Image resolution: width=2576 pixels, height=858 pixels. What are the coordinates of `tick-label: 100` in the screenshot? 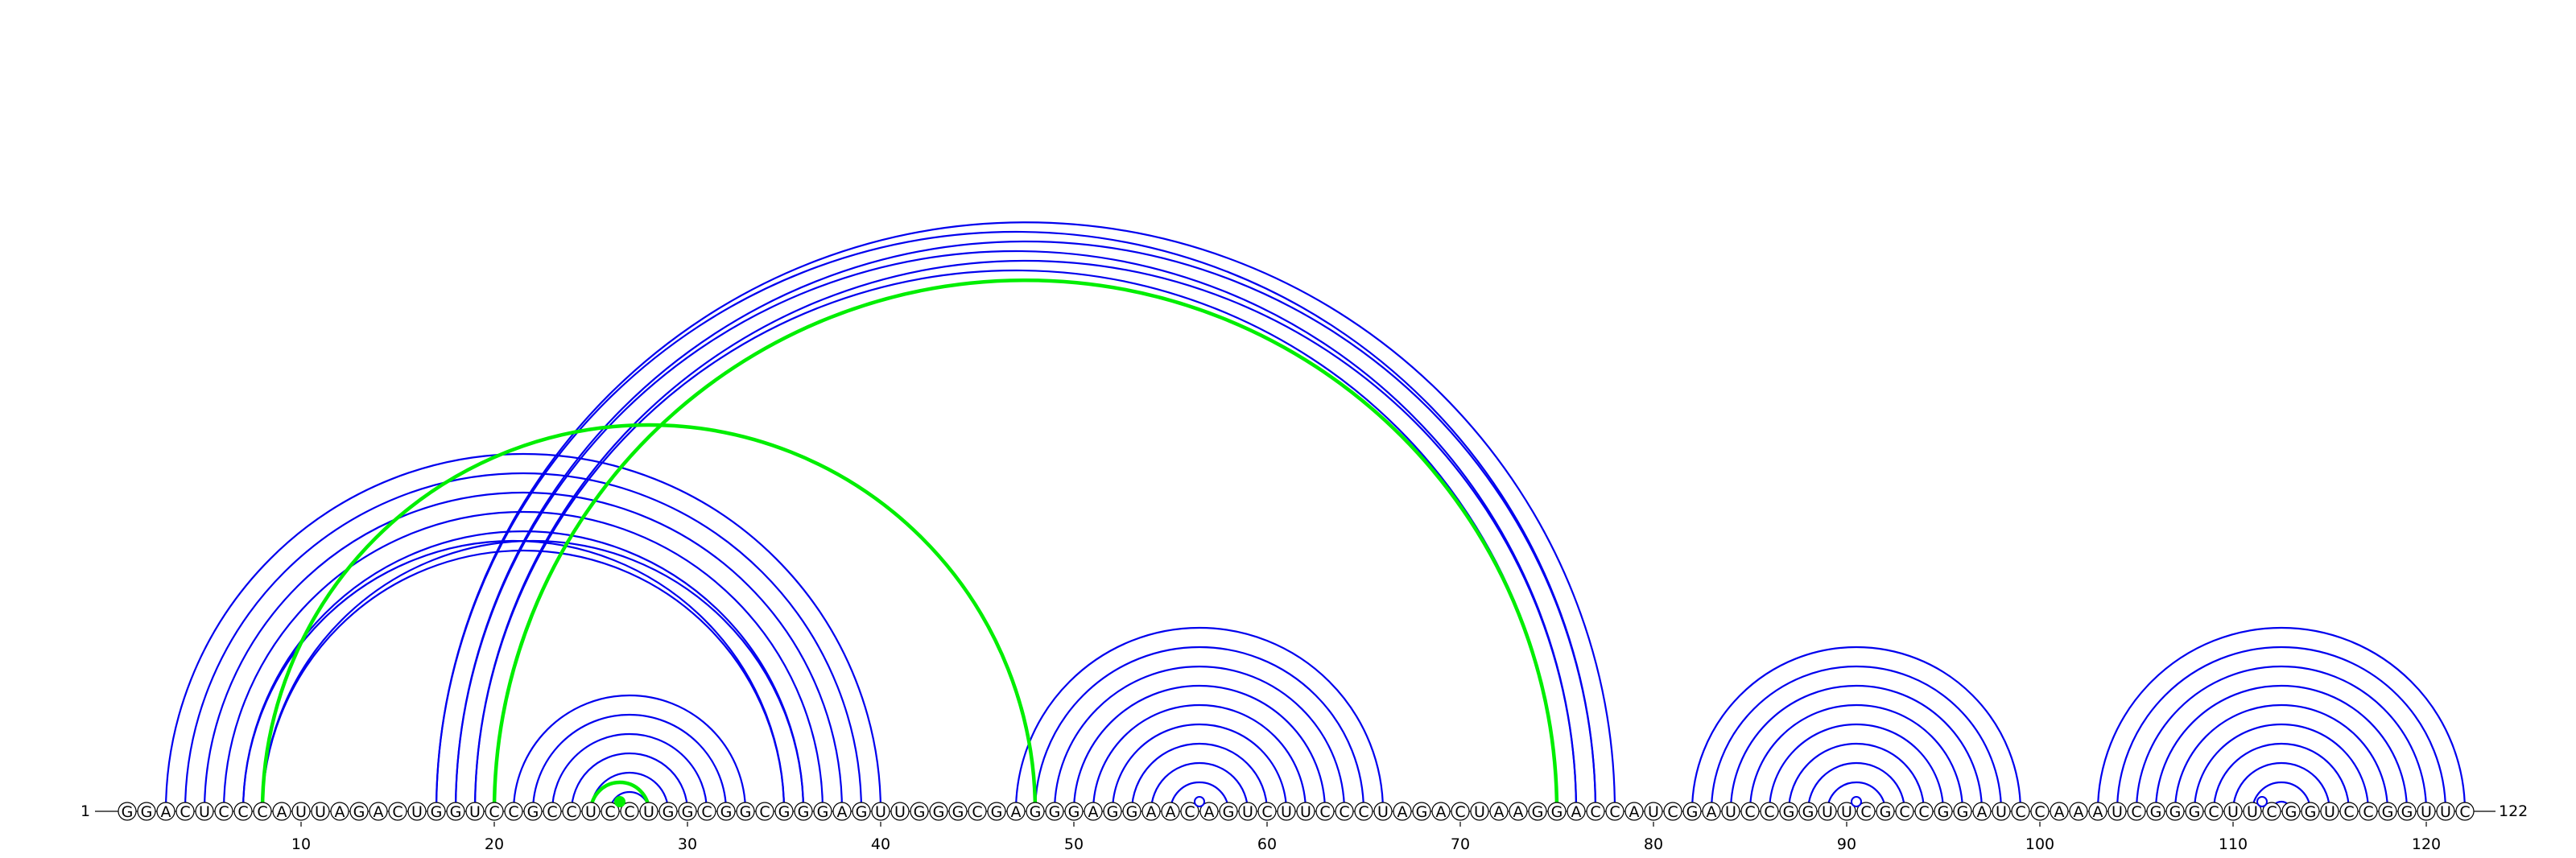 It's located at (2039, 844).